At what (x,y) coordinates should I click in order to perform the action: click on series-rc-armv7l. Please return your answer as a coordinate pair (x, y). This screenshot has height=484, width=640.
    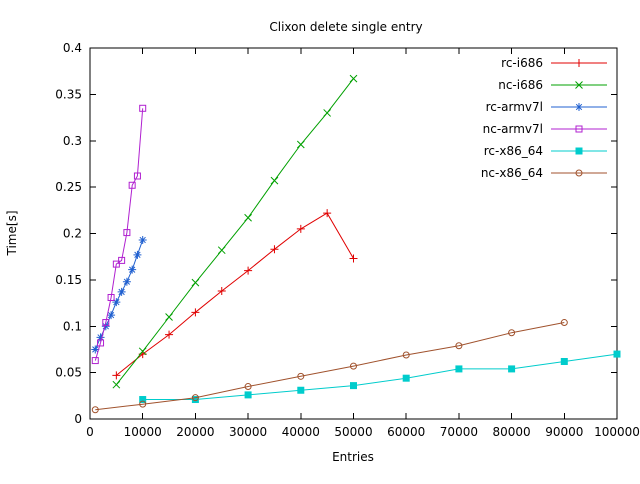
    Looking at the image, I should click on (119, 294).